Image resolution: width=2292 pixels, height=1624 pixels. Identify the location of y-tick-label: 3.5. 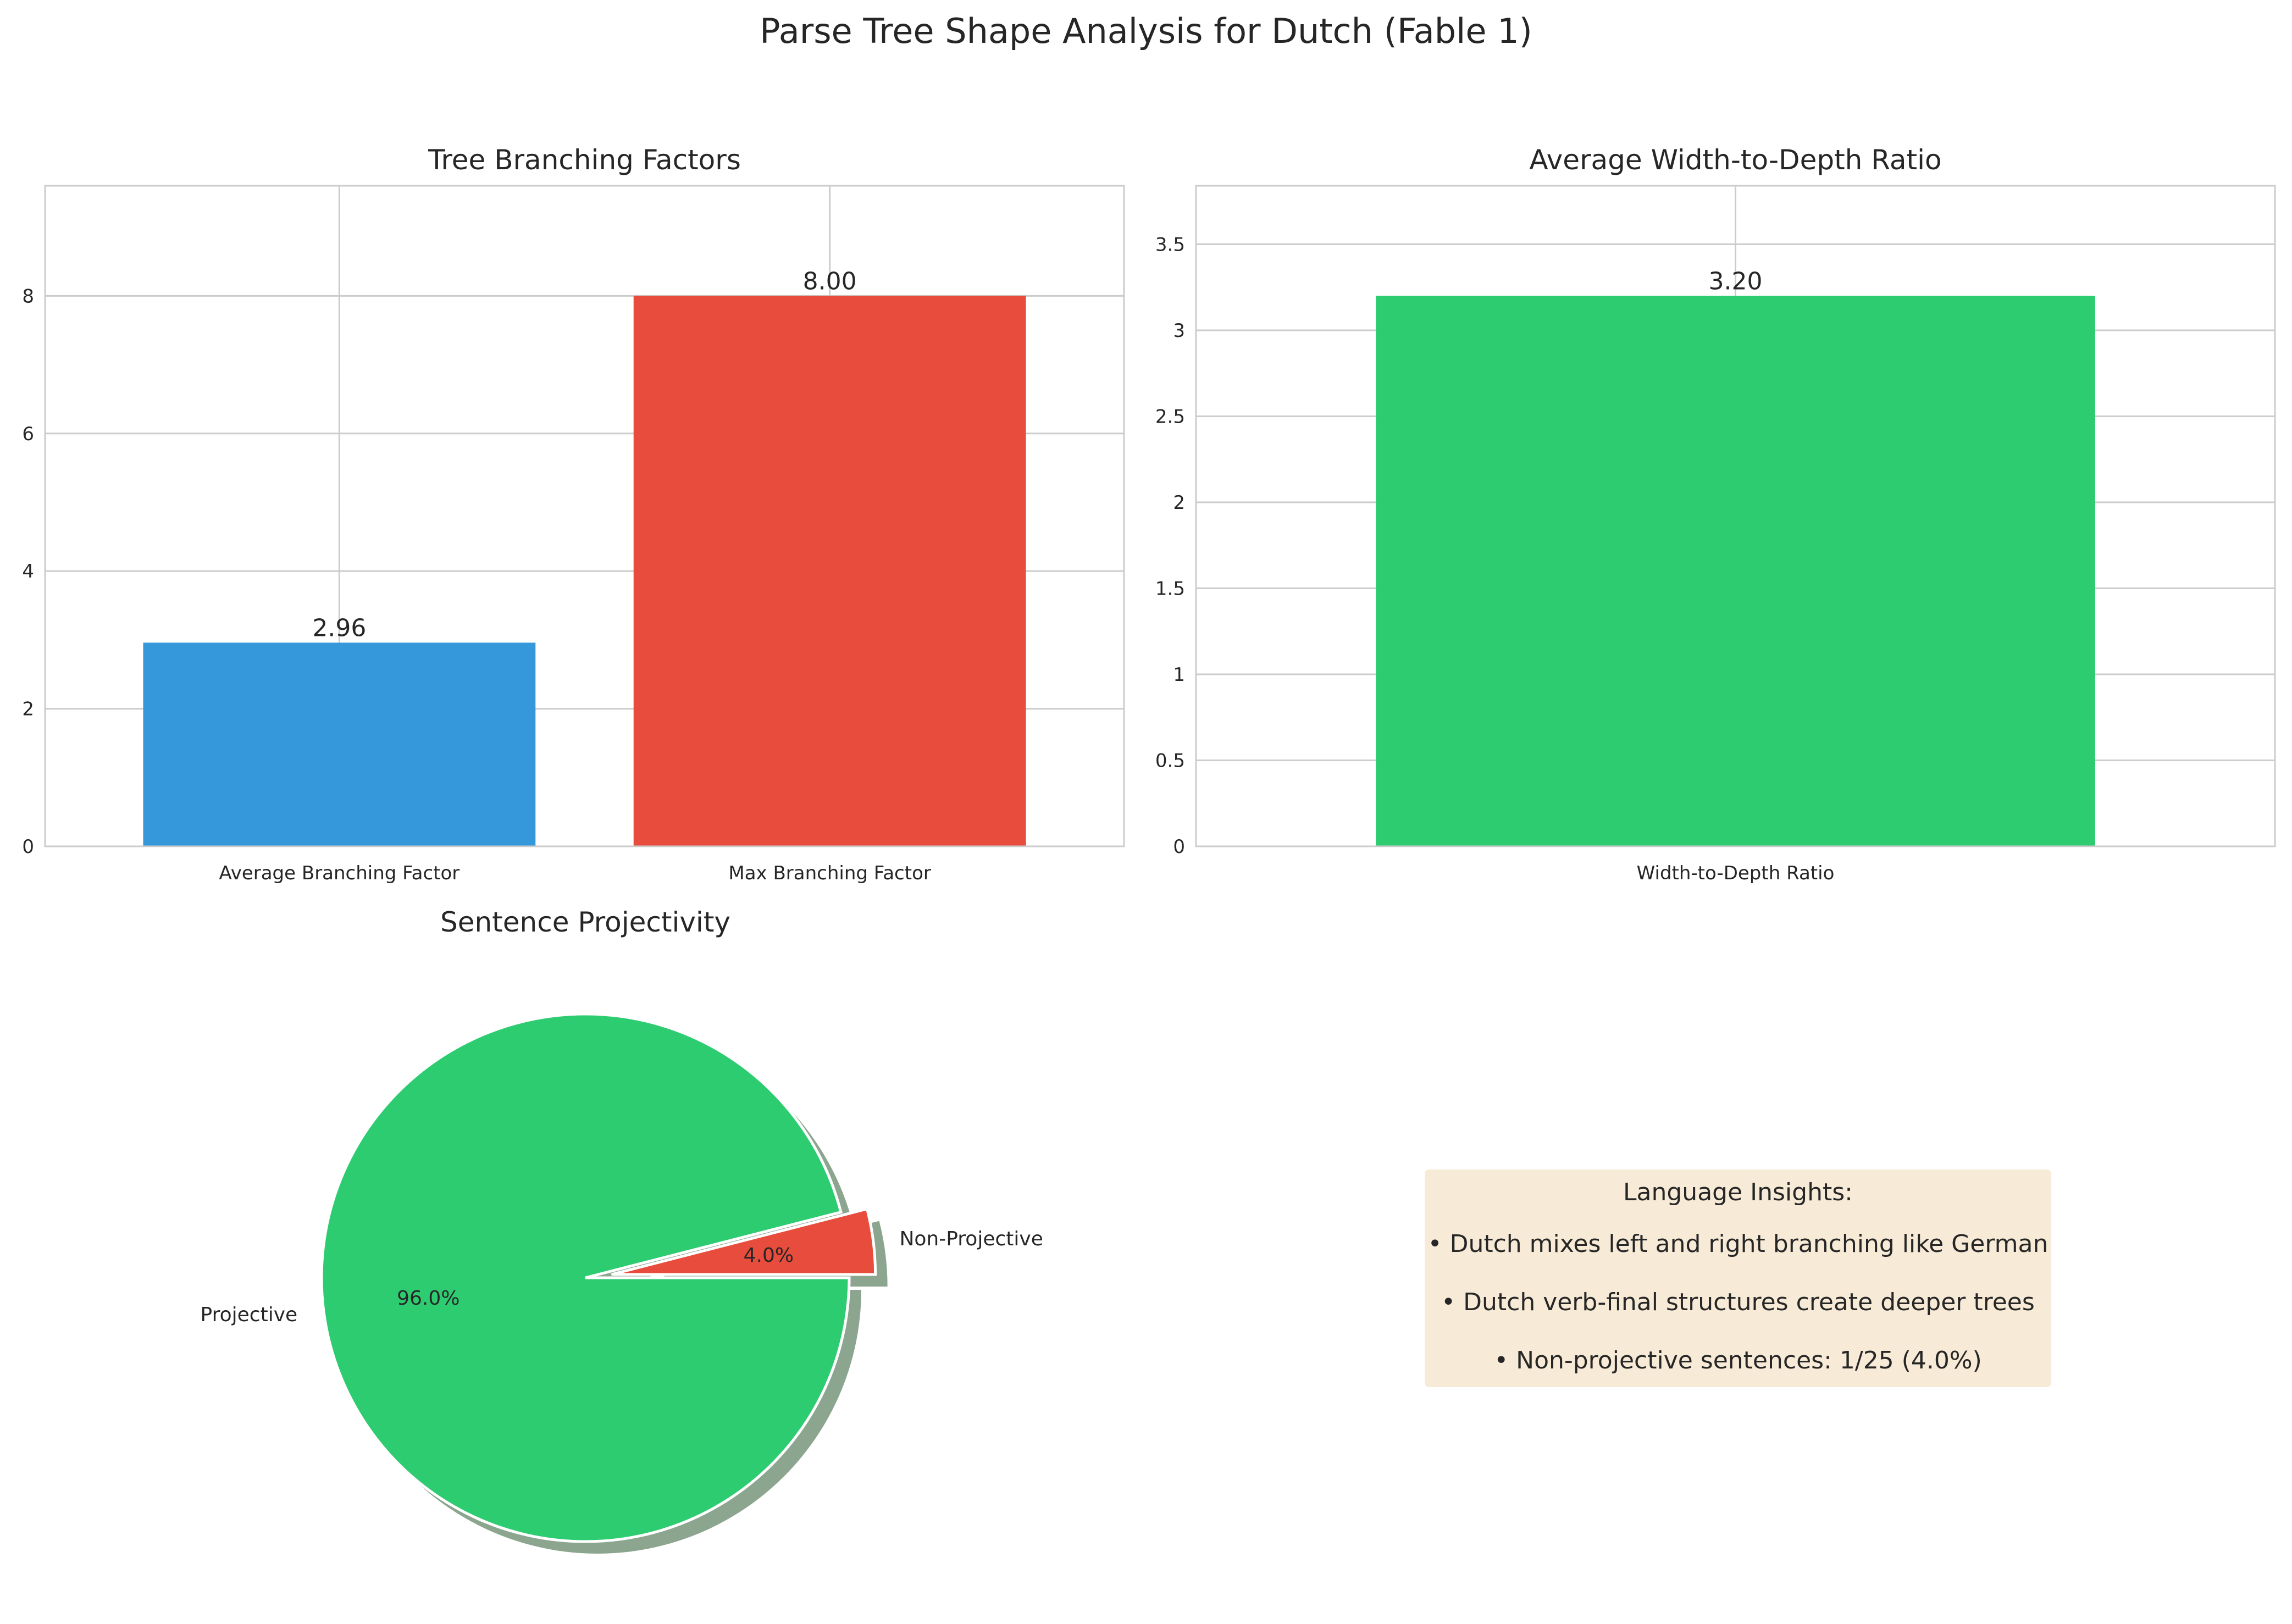
(1170, 245).